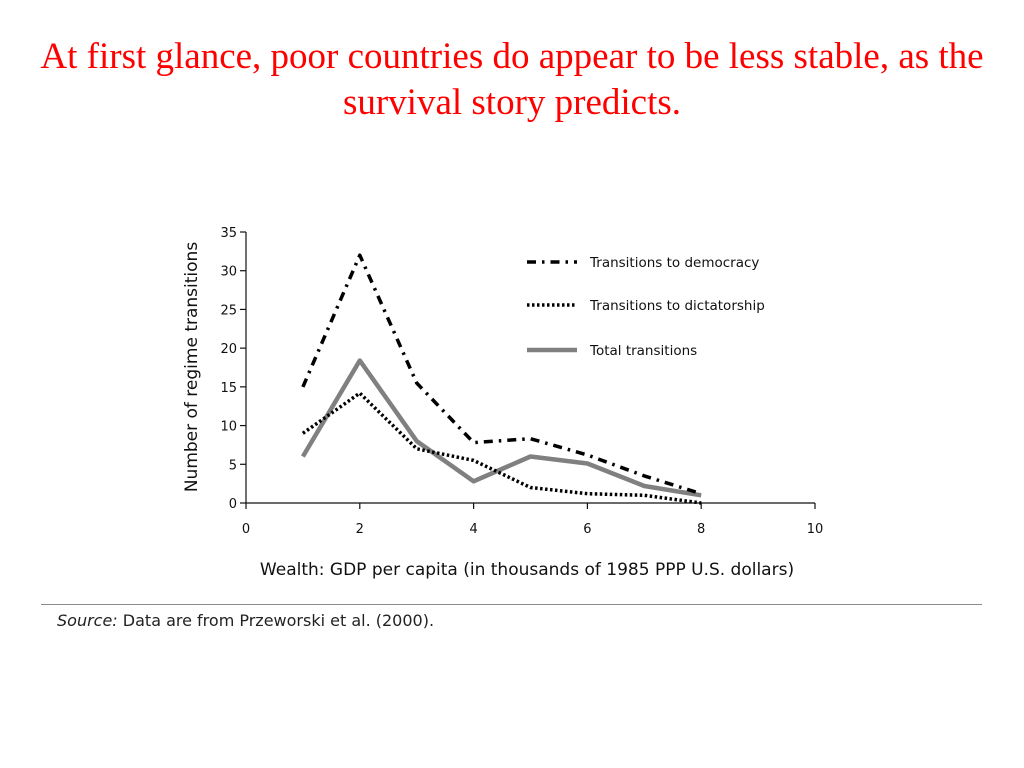 The width and height of the screenshot is (1024, 768). Describe the element at coordinates (233, 465) in the screenshot. I see `y-tick-label: 5` at that location.